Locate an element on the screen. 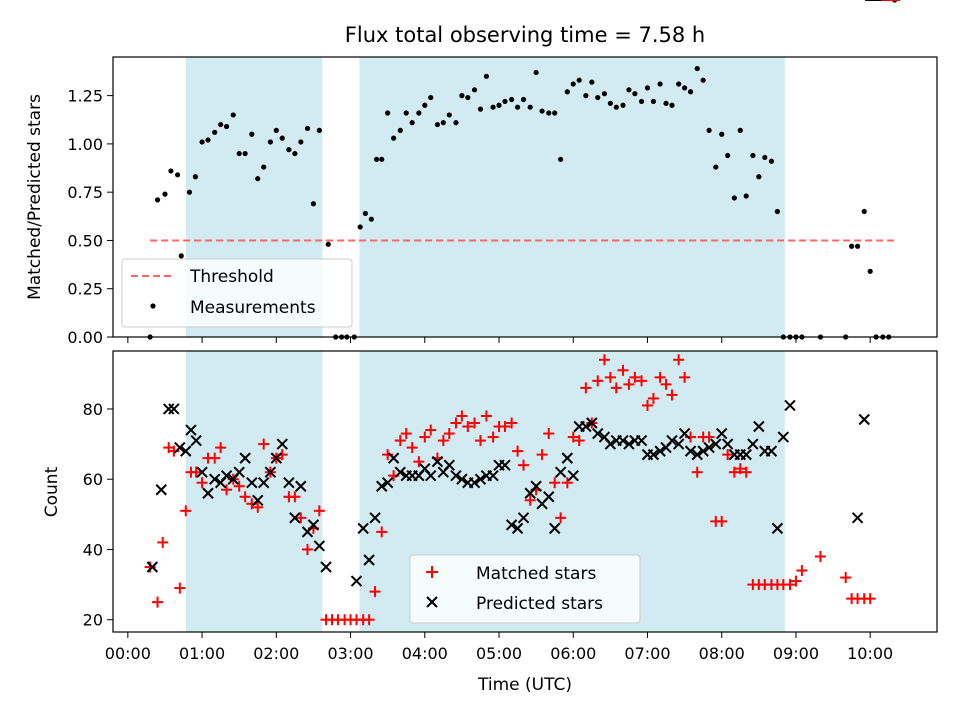 This screenshot has height=720, width=960. top-y-tick-label: 0.00 is located at coordinates (85, 337).